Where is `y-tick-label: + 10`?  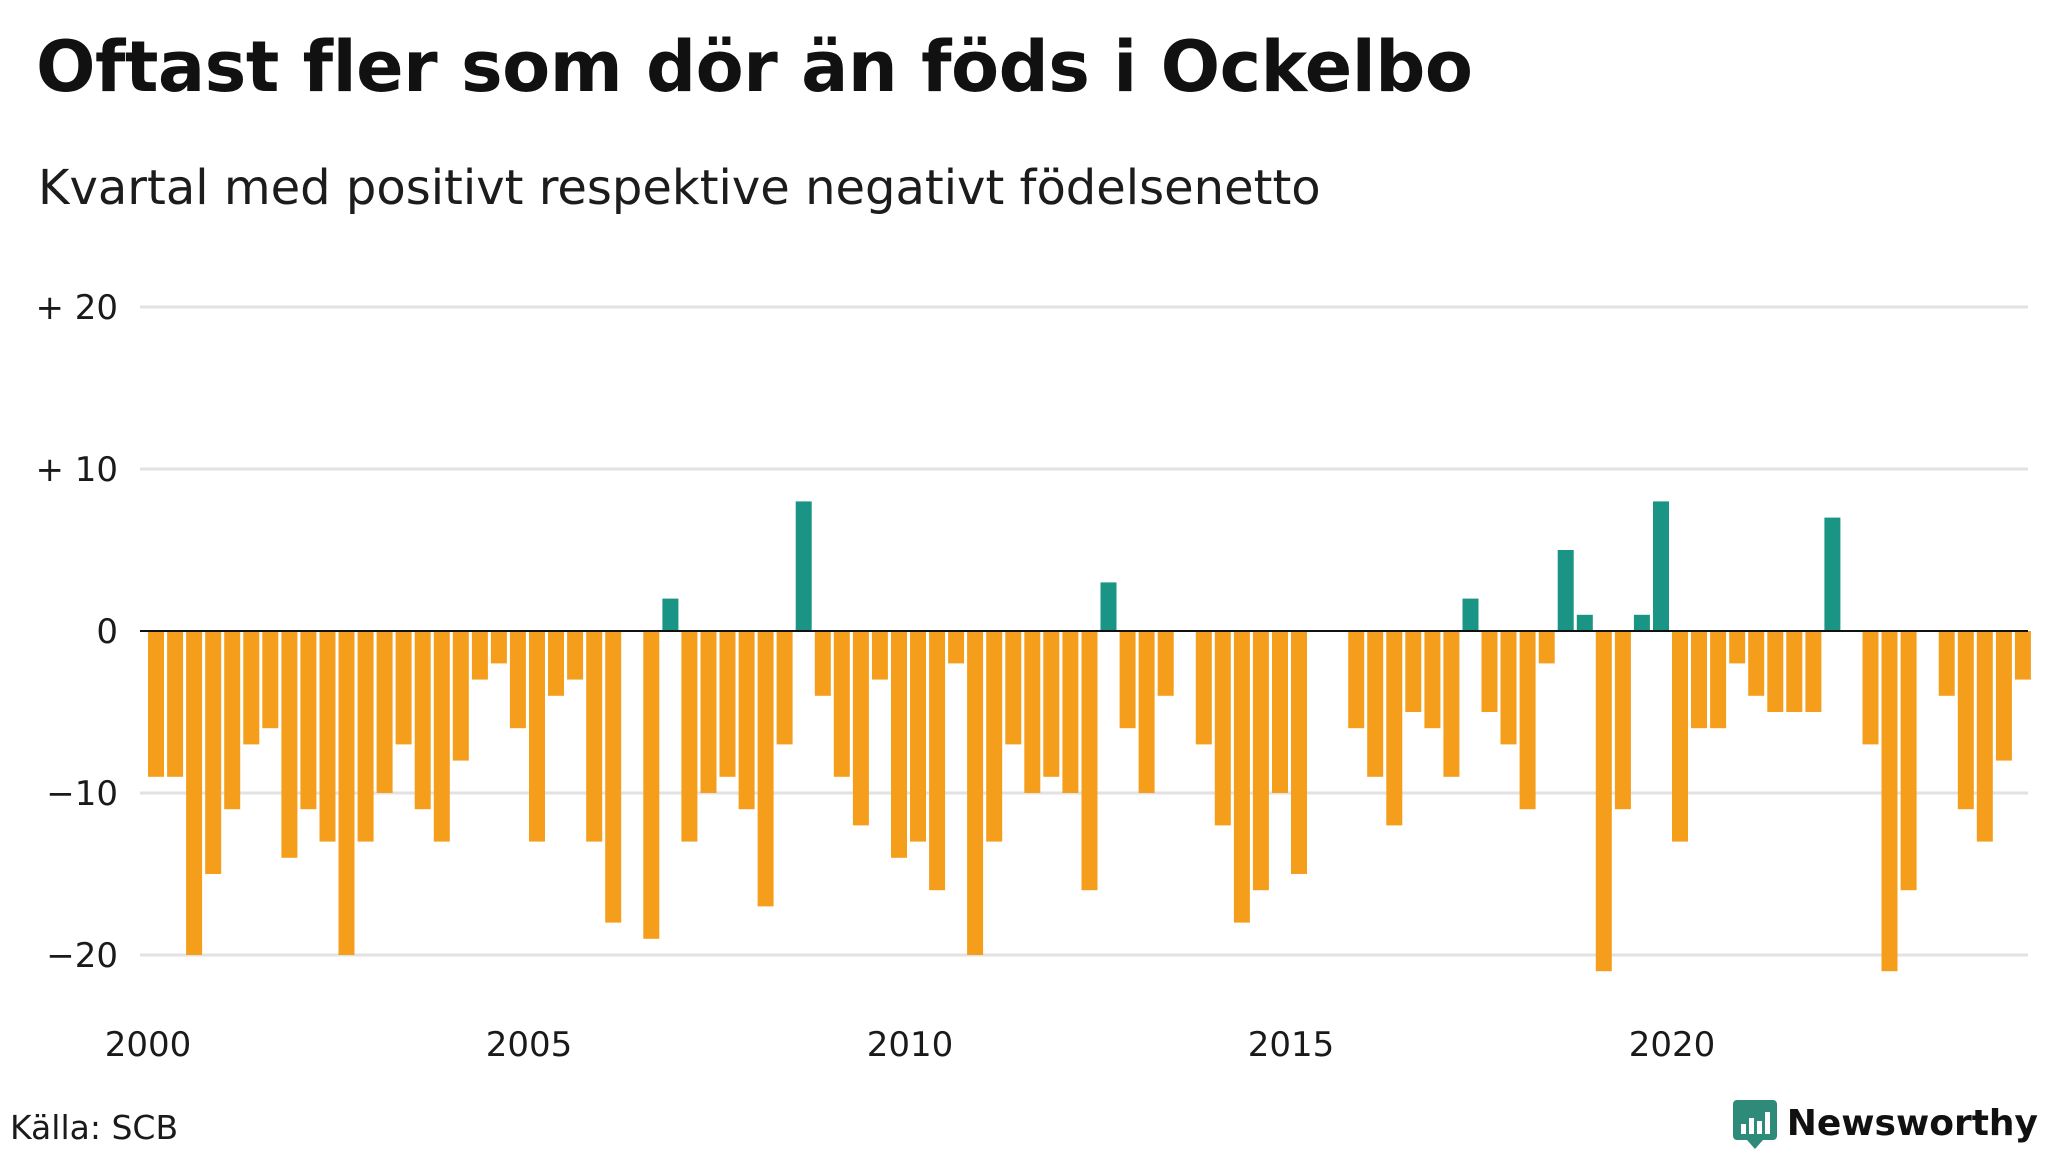
y-tick-label: + 10 is located at coordinates (76, 470).